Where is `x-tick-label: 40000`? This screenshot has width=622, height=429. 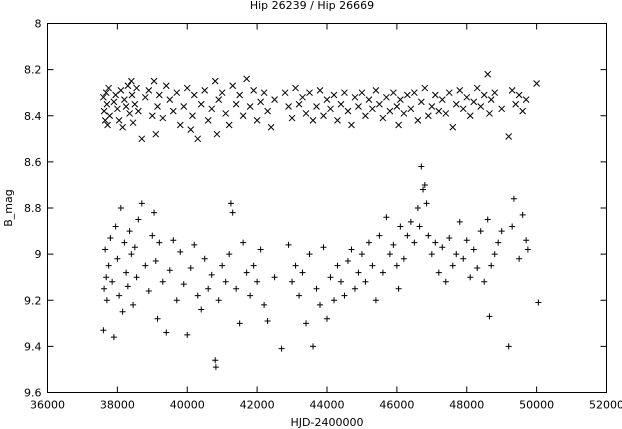 x-tick-label: 40000 is located at coordinates (187, 405).